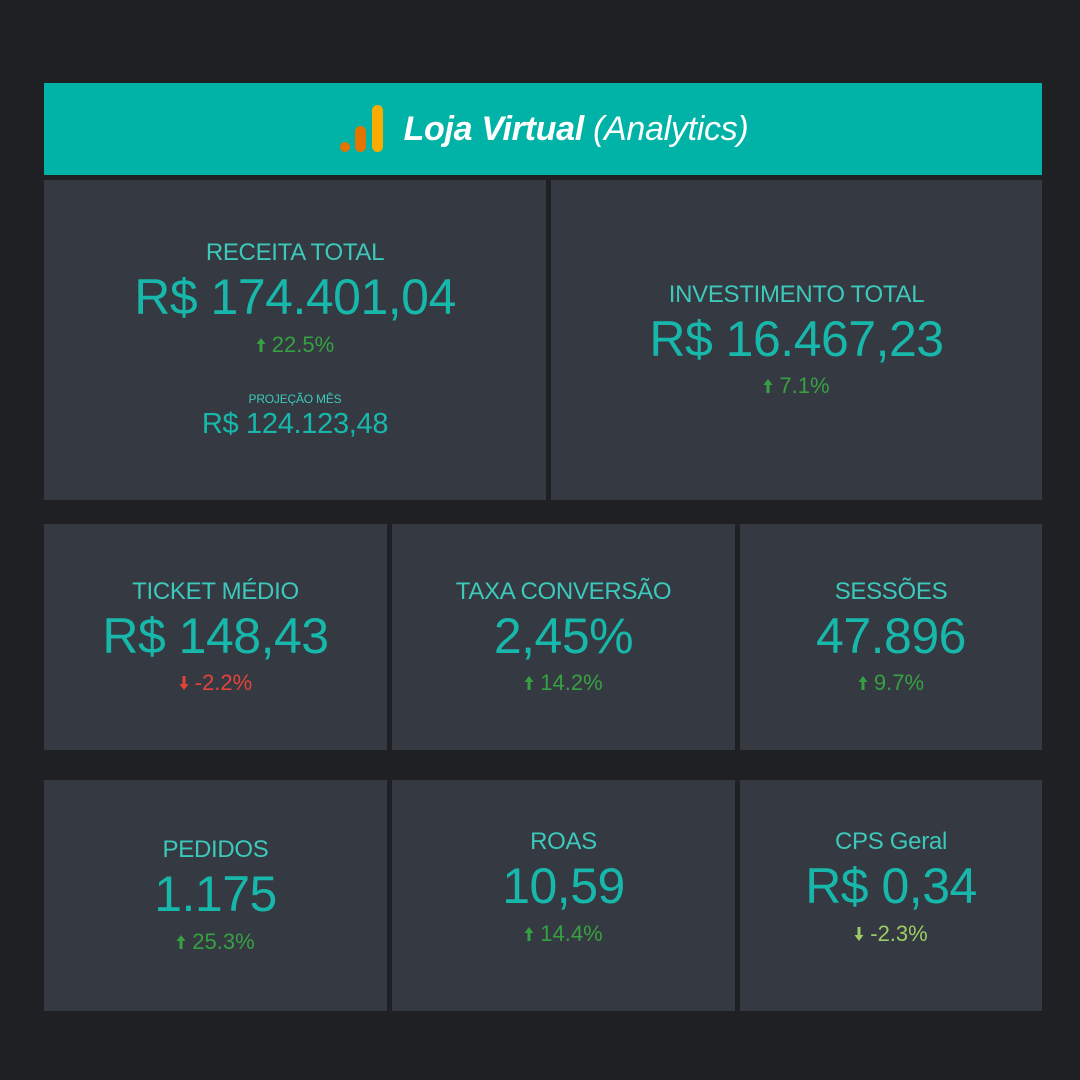  I want to click on ticket-medio-label: TICKET MÉDIO, so click(215, 591).